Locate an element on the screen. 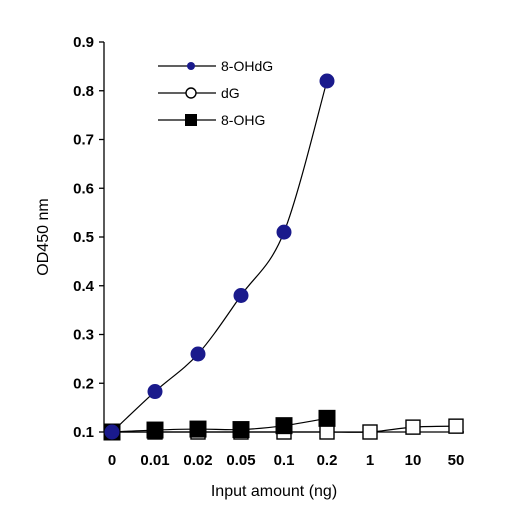  y-tick-label: 0.4 is located at coordinates (84, 286).